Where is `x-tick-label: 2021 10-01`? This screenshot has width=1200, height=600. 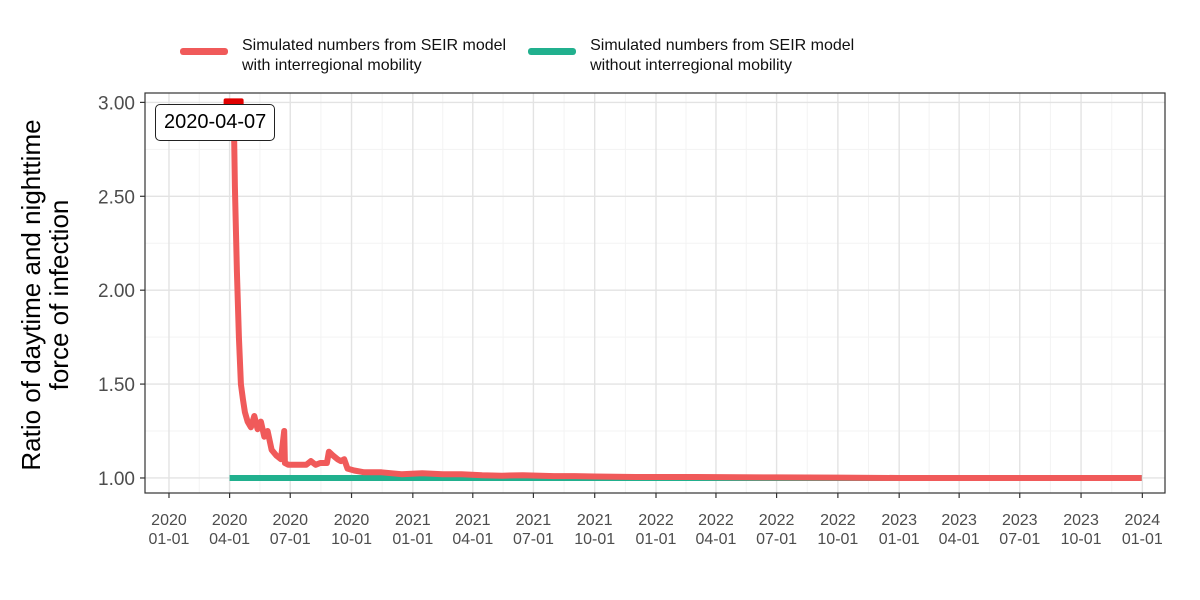 x-tick-label: 2021 10-01 is located at coordinates (594, 530).